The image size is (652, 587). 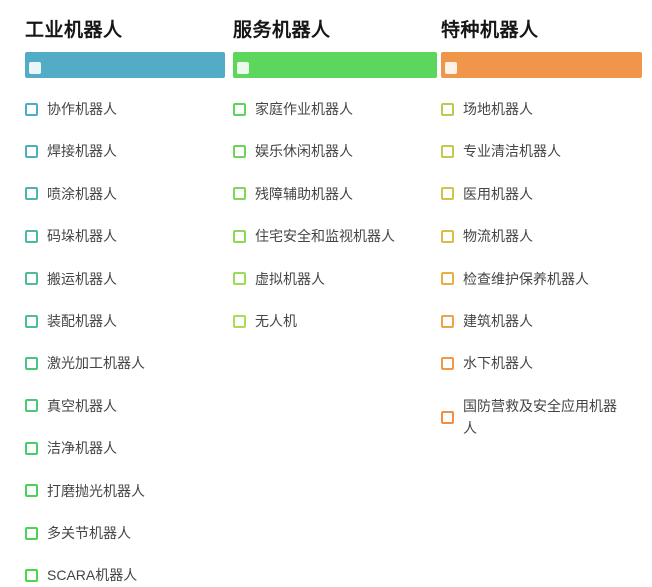 What do you see at coordinates (498, 320) in the screenshot?
I see `item-label: 建筑机器人` at bounding box center [498, 320].